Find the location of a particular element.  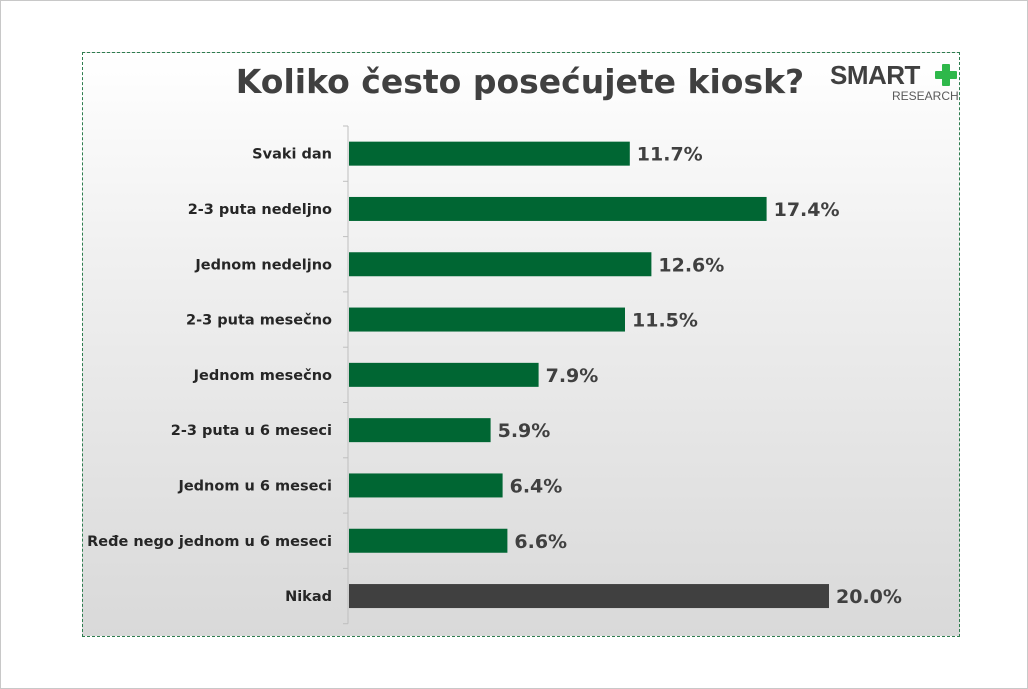

value-label: 6.4% is located at coordinates (536, 486).